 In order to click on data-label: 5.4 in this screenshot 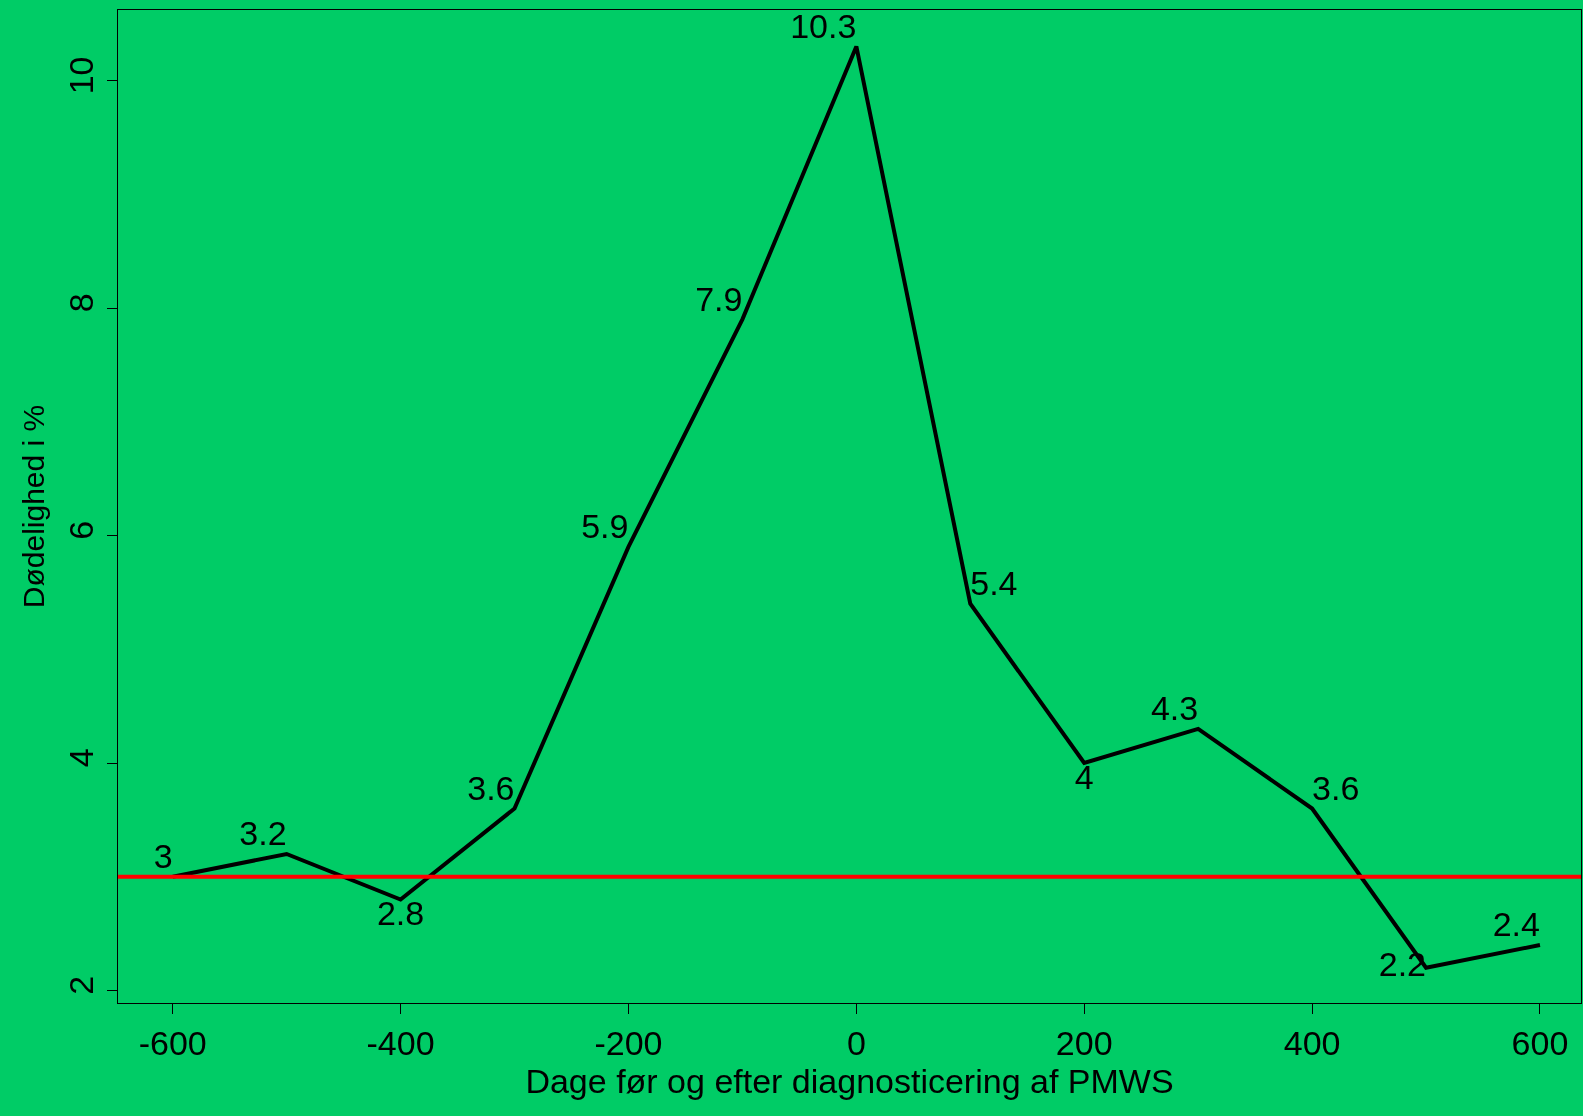, I will do `click(994, 583)`.